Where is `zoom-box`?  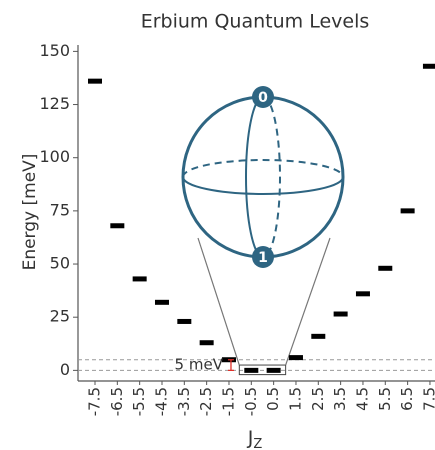
zoom-box is located at coordinates (262, 370).